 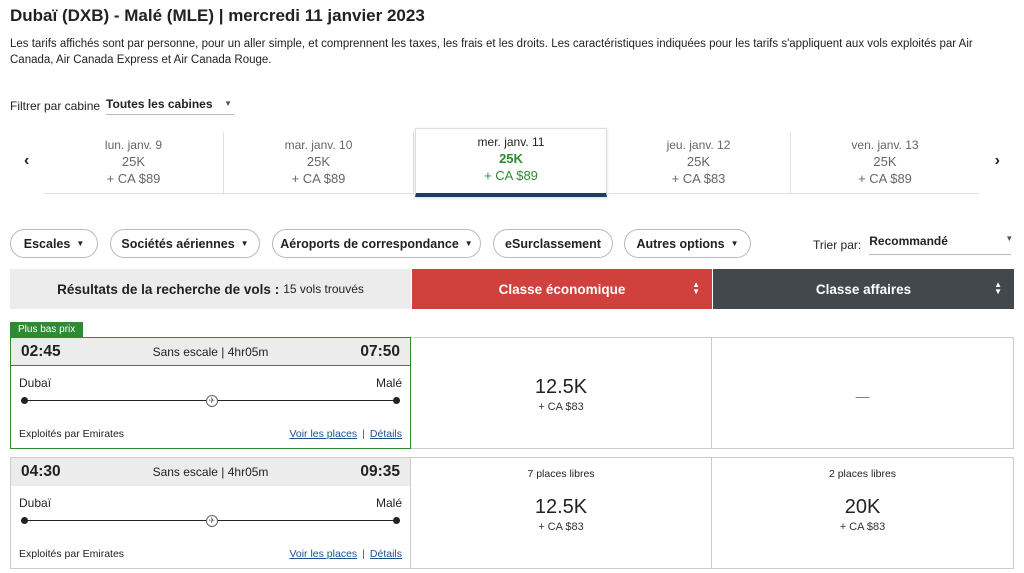 I want to click on date-tab-selected: mer. janv. 11 25K + CA $89, so click(x=511, y=162).